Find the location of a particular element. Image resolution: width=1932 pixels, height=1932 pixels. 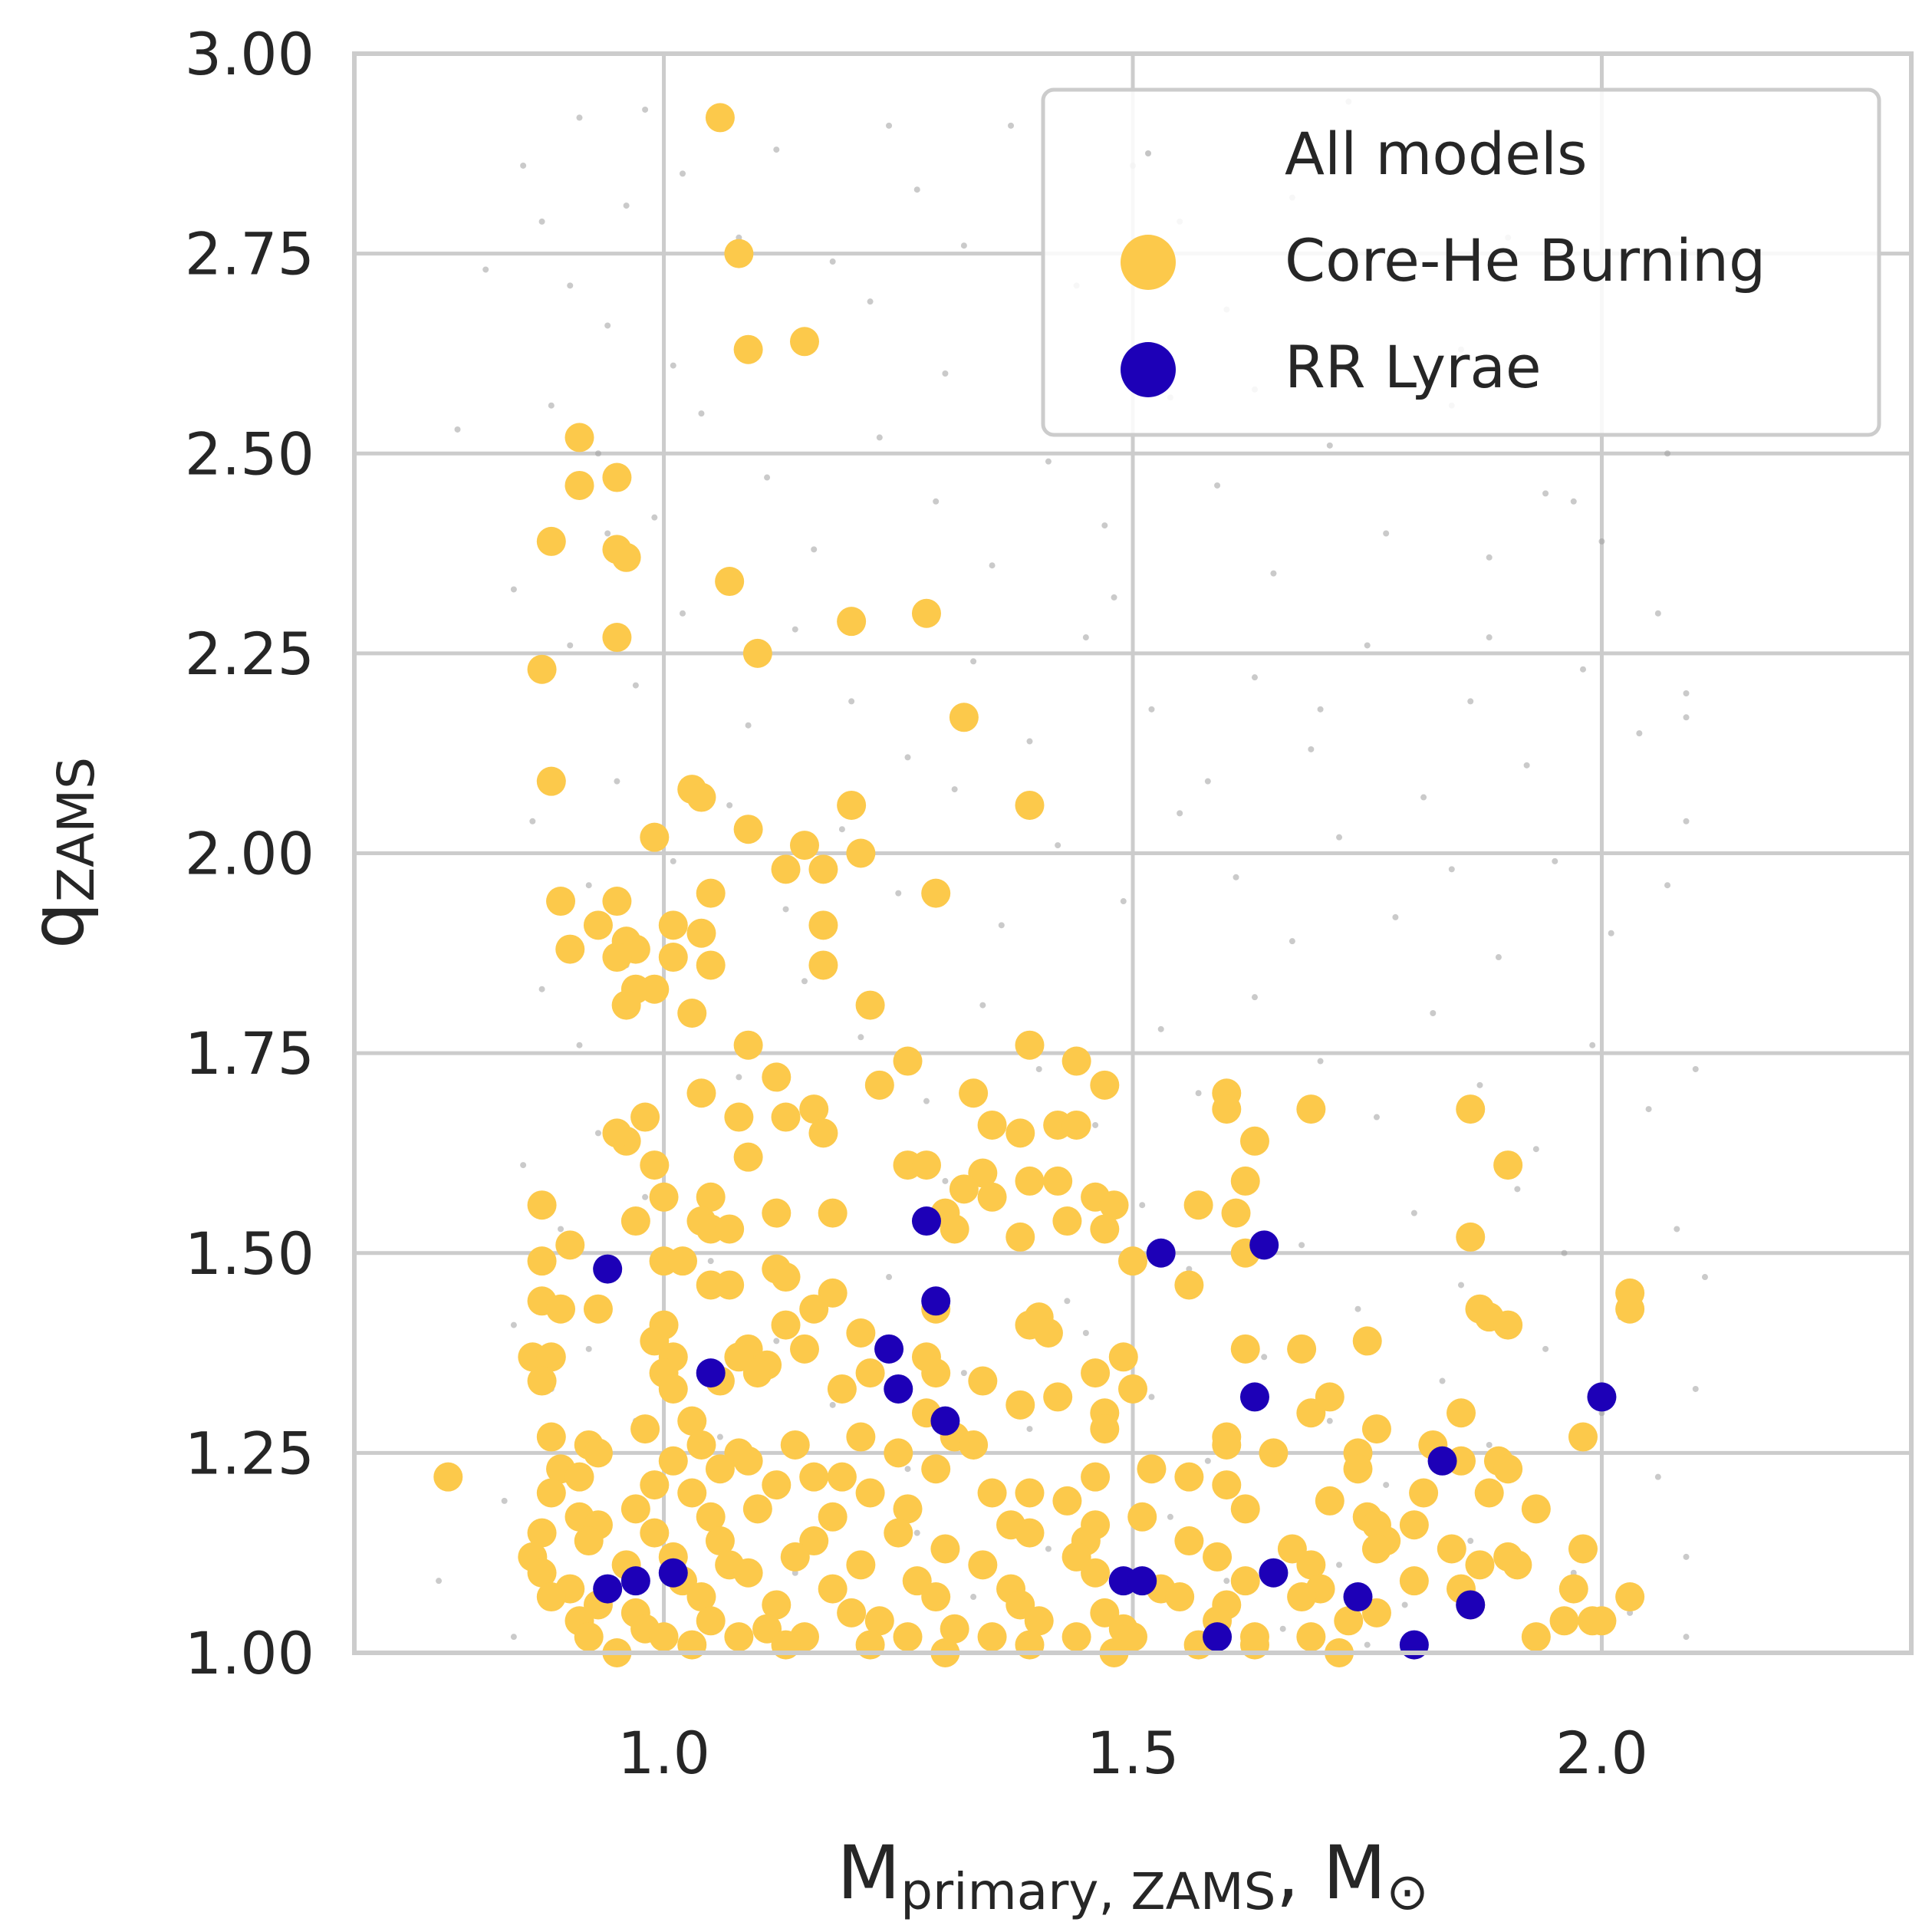

y-tick-label: 2.00 is located at coordinates (249, 854).